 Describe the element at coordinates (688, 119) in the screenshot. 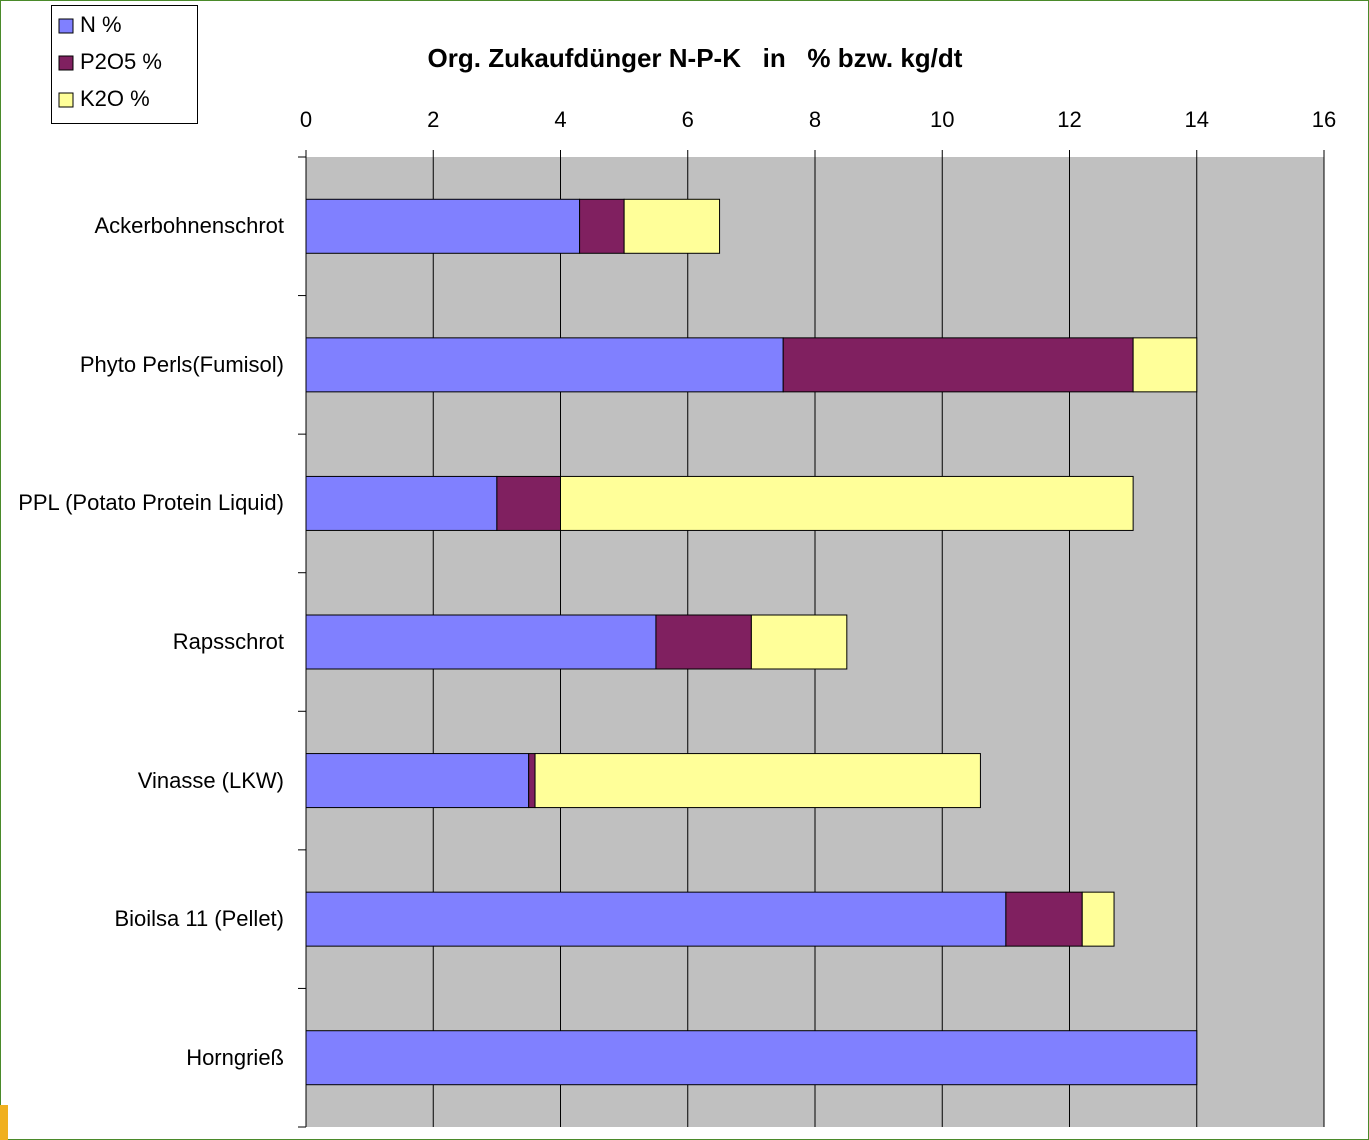

I see `x-tick-label: 6` at that location.